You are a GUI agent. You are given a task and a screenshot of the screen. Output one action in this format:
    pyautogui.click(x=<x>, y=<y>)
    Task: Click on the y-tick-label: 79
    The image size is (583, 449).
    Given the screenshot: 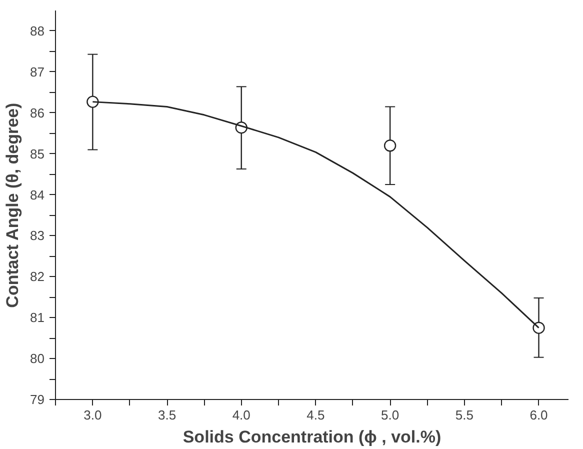 What is the action you would take?
    pyautogui.click(x=37, y=399)
    